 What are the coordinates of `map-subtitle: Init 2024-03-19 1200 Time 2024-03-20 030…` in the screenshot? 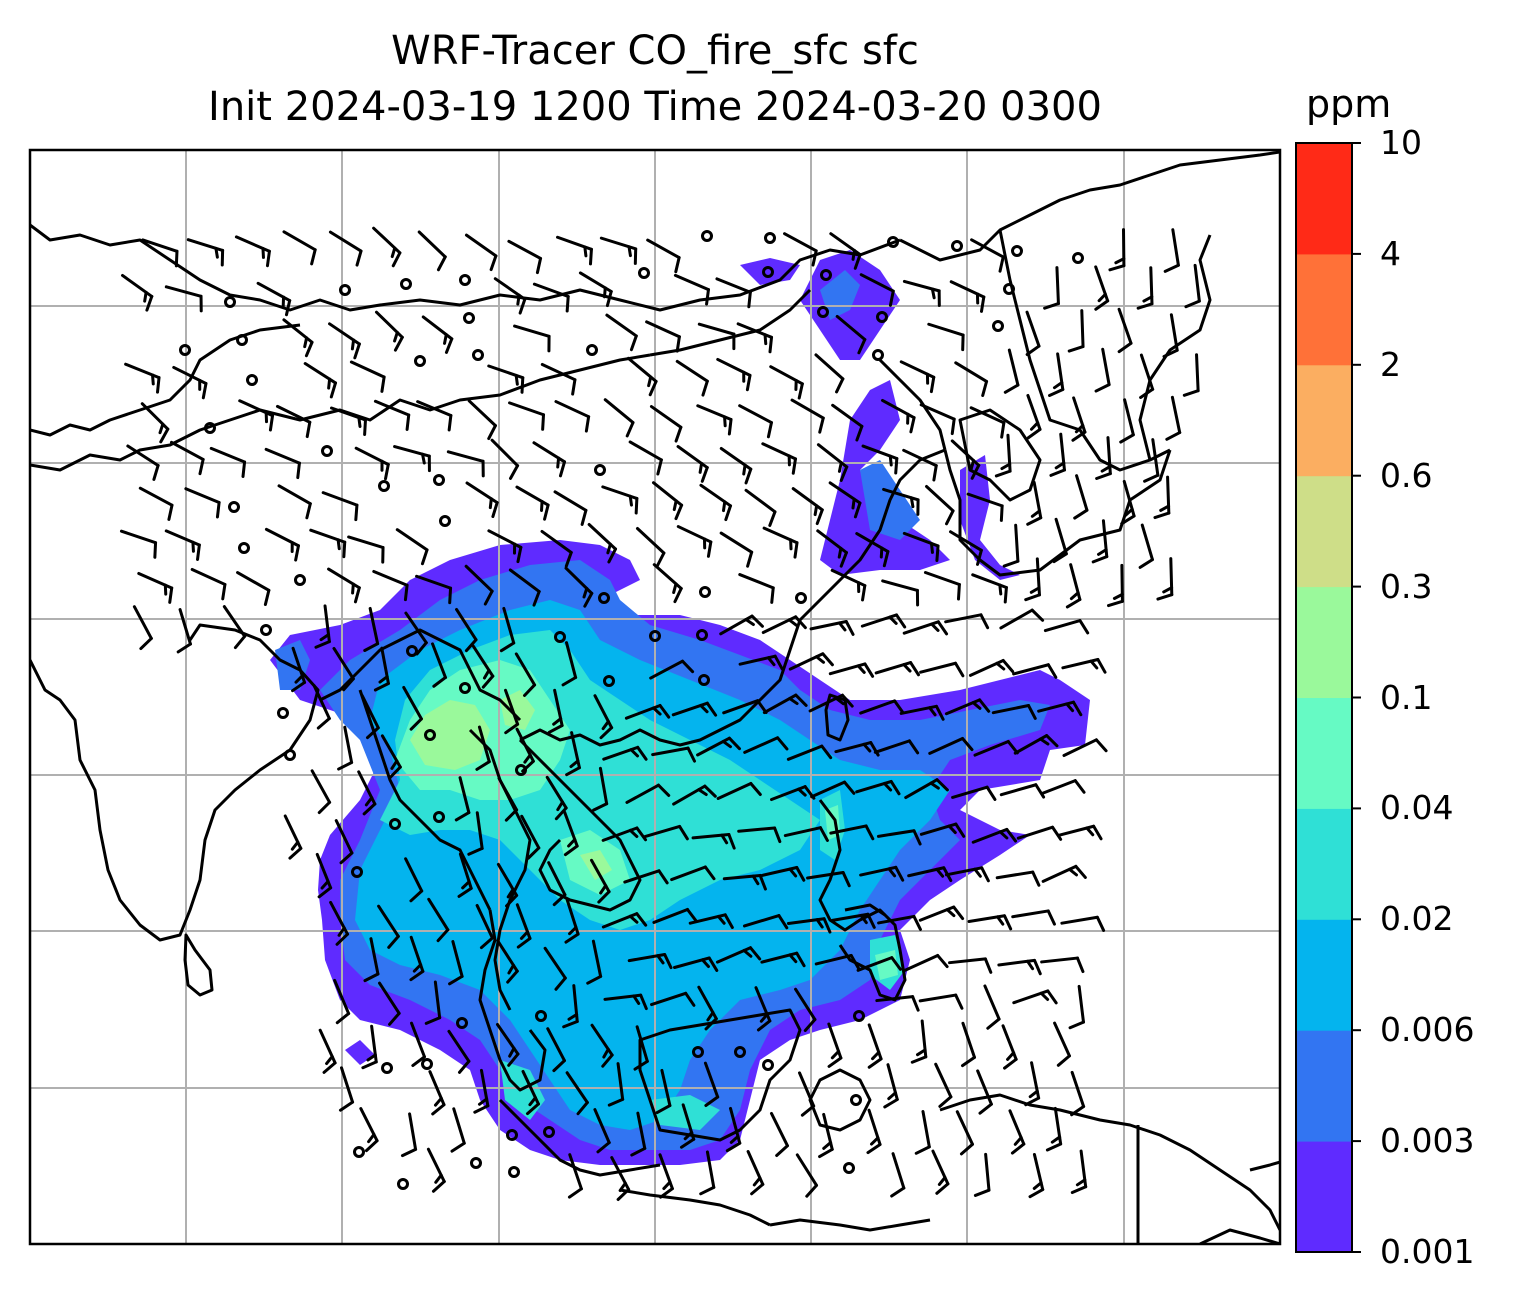 It's located at (655, 107).